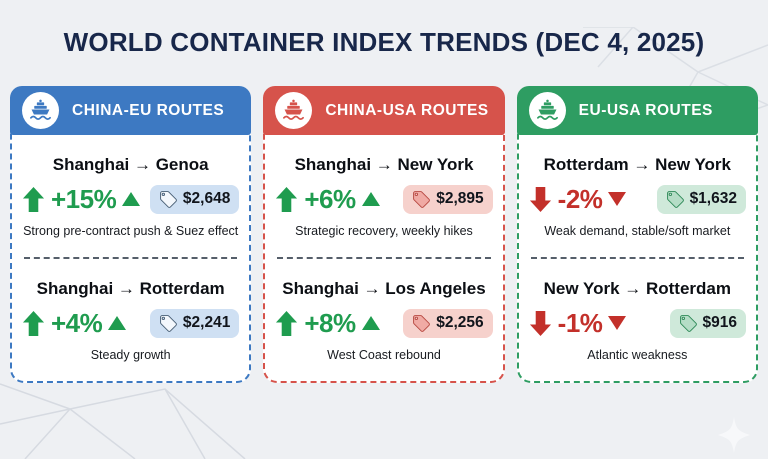 This screenshot has height=459, width=768. Describe the element at coordinates (719, 322) in the screenshot. I see `price-value: $916` at that location.